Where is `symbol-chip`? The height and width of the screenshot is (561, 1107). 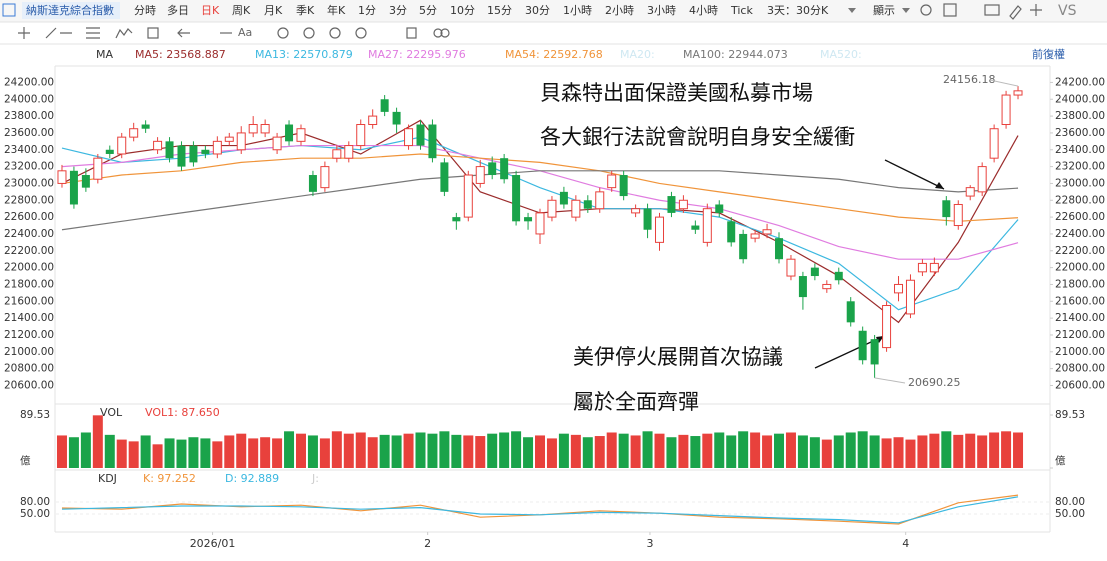 symbol-chip is located at coordinates (71, 10).